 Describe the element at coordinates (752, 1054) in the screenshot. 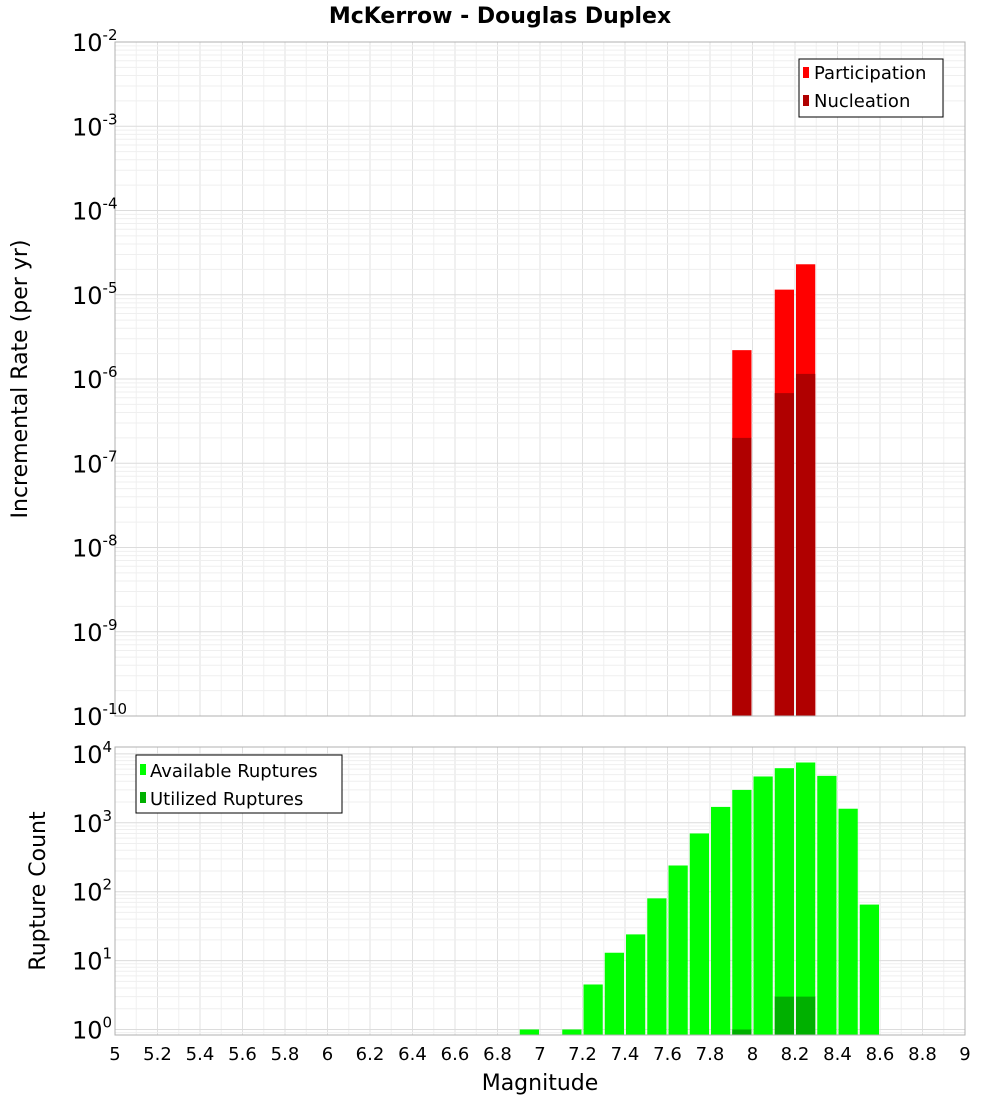

I see `x-tick-label: 8` at that location.